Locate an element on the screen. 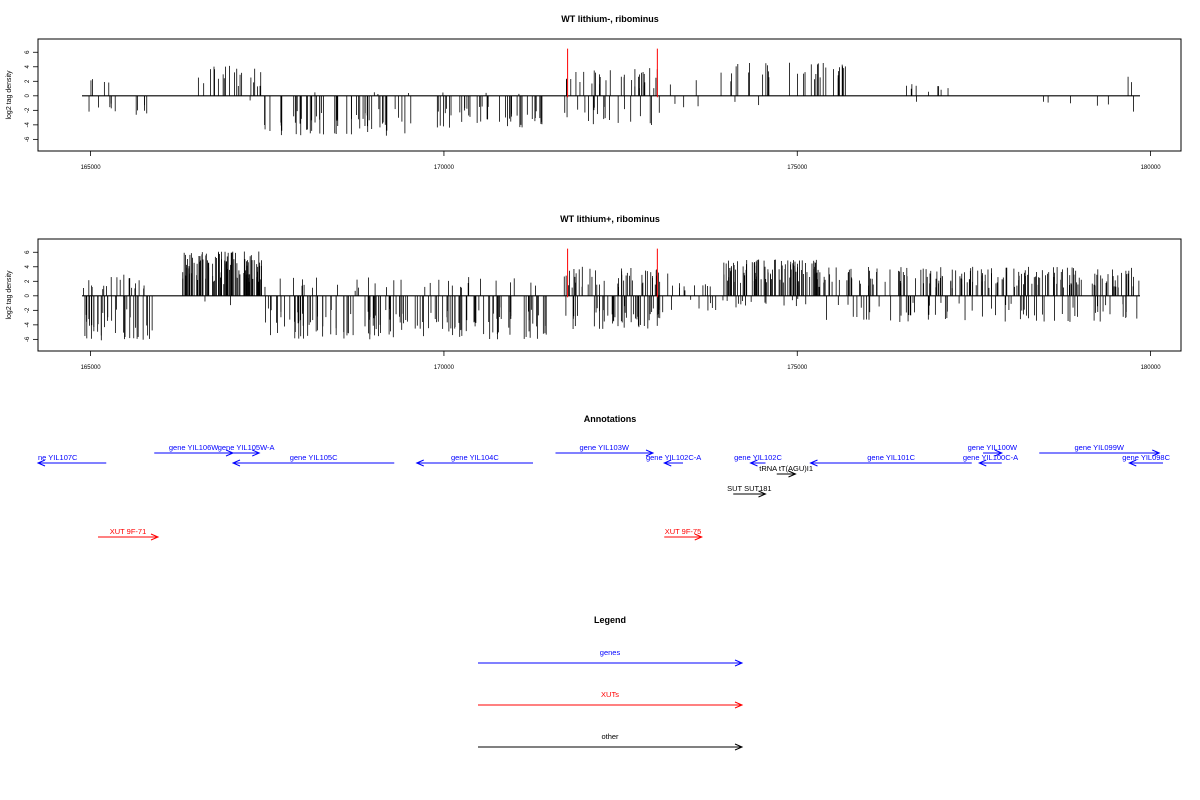 The image size is (1200, 800). annotation-label: gene YIL105C is located at coordinates (314, 457).